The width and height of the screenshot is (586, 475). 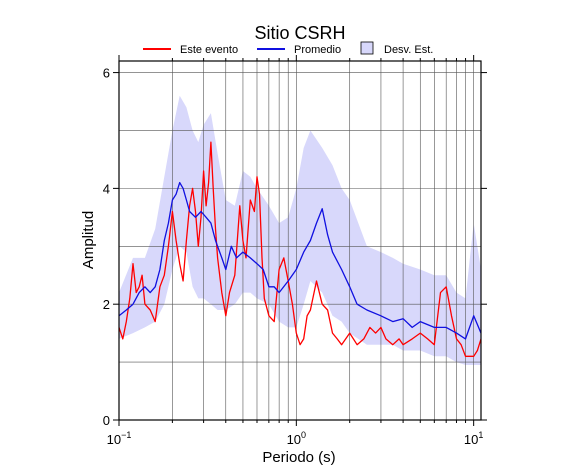 I want to click on y-tick-label: 4, so click(x=106, y=188).